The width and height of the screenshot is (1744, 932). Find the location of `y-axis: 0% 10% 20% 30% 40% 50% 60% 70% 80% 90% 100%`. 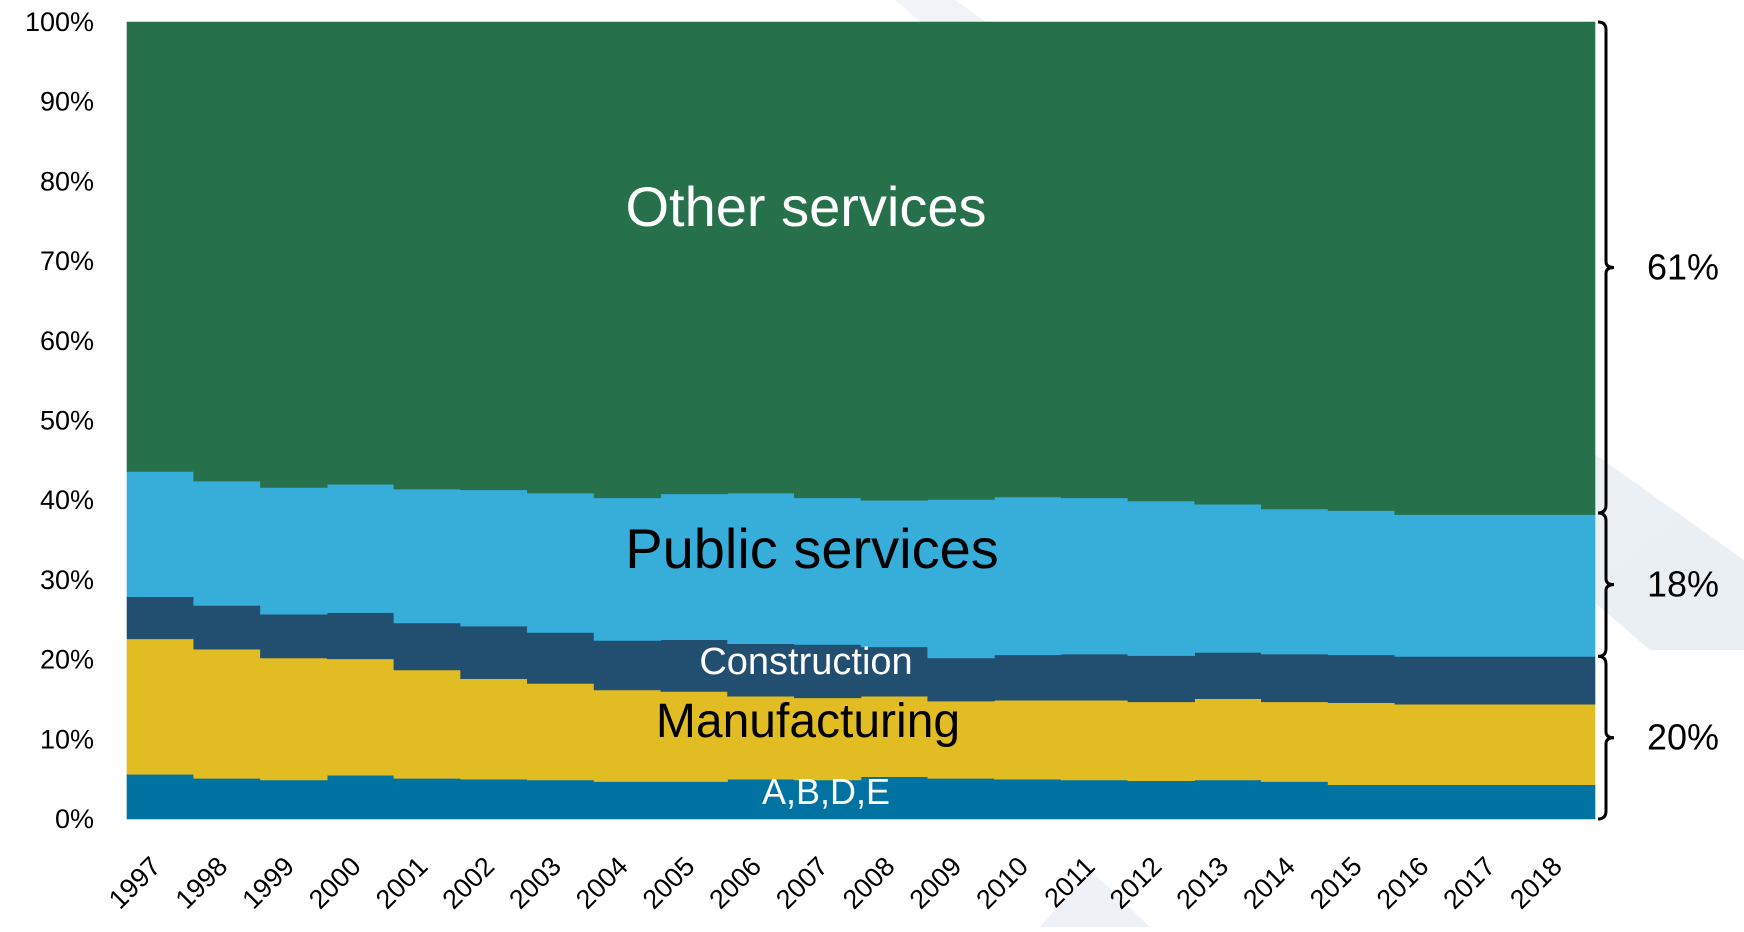

y-axis: 0% 10% 20% 30% 40% 50% 60% 70% 80% 90% 100% is located at coordinates (59, 420).